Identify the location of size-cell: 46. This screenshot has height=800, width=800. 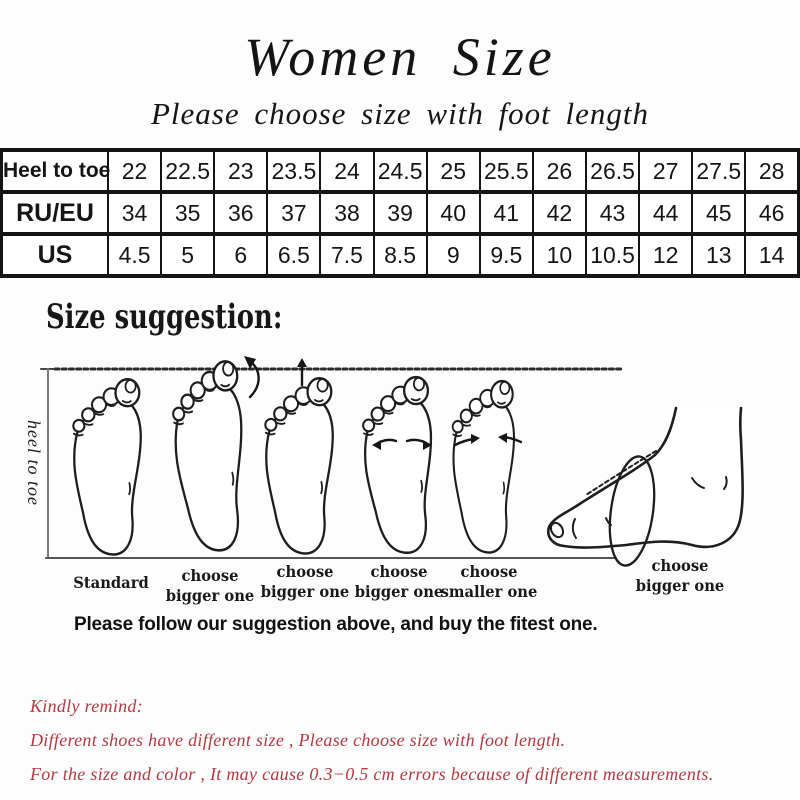
(772, 213).